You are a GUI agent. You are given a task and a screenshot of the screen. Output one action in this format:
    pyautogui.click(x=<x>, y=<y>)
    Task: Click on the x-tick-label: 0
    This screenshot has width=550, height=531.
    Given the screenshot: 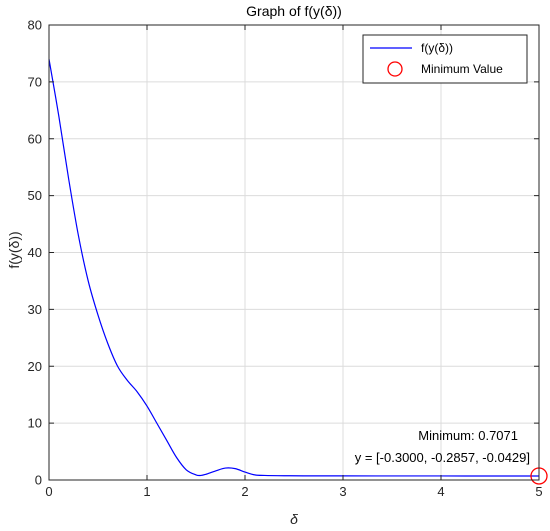 What is the action you would take?
    pyautogui.click(x=48, y=491)
    